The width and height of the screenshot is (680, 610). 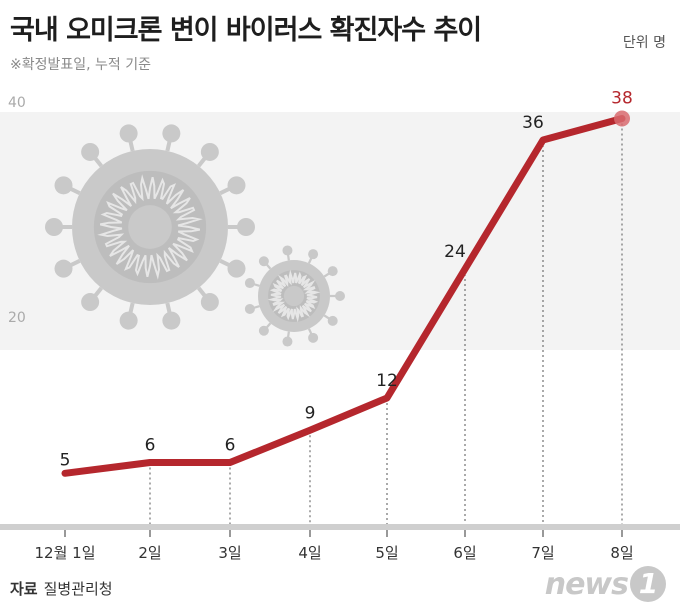 What do you see at coordinates (17, 103) in the screenshot?
I see `y-tick-label: 40` at bounding box center [17, 103].